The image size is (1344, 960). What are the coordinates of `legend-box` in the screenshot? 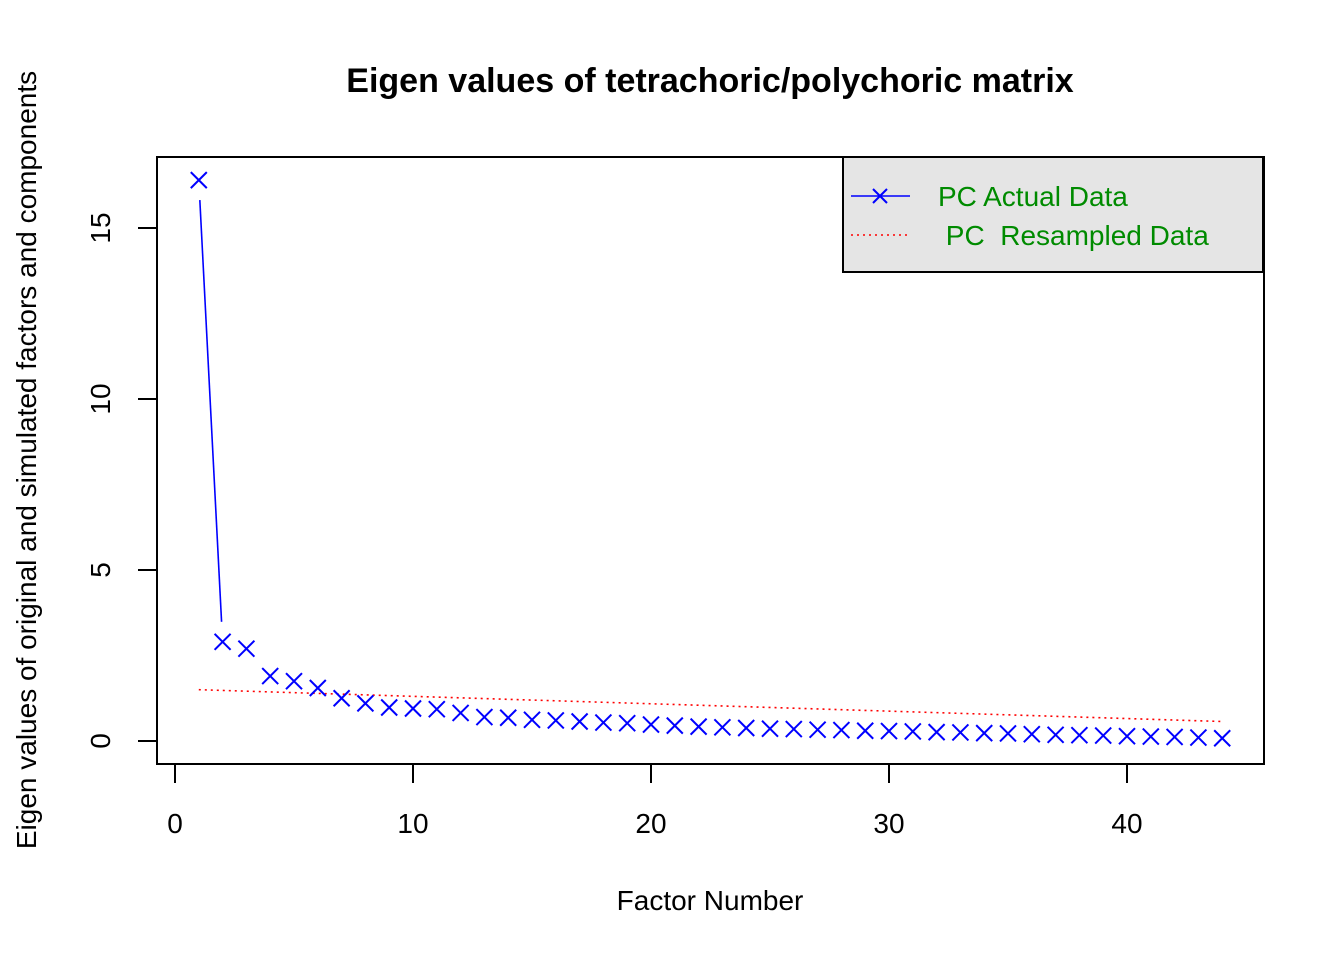 It's located at (1053, 214).